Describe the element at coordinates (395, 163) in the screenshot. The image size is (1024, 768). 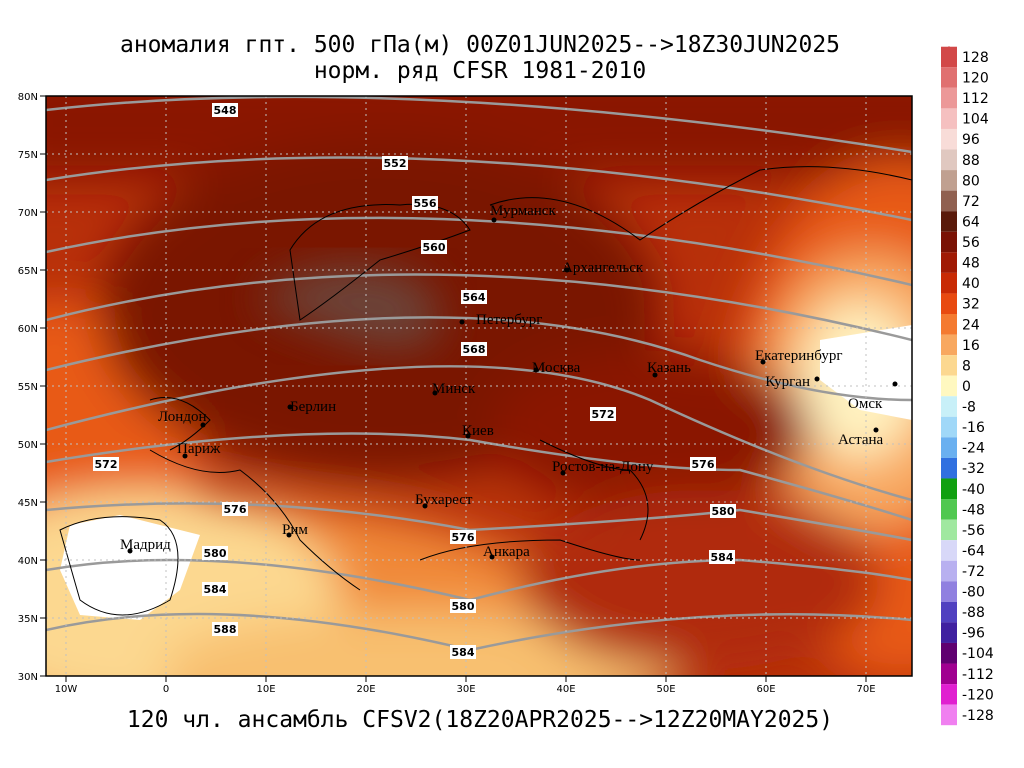
I see `contour-label: 552` at that location.